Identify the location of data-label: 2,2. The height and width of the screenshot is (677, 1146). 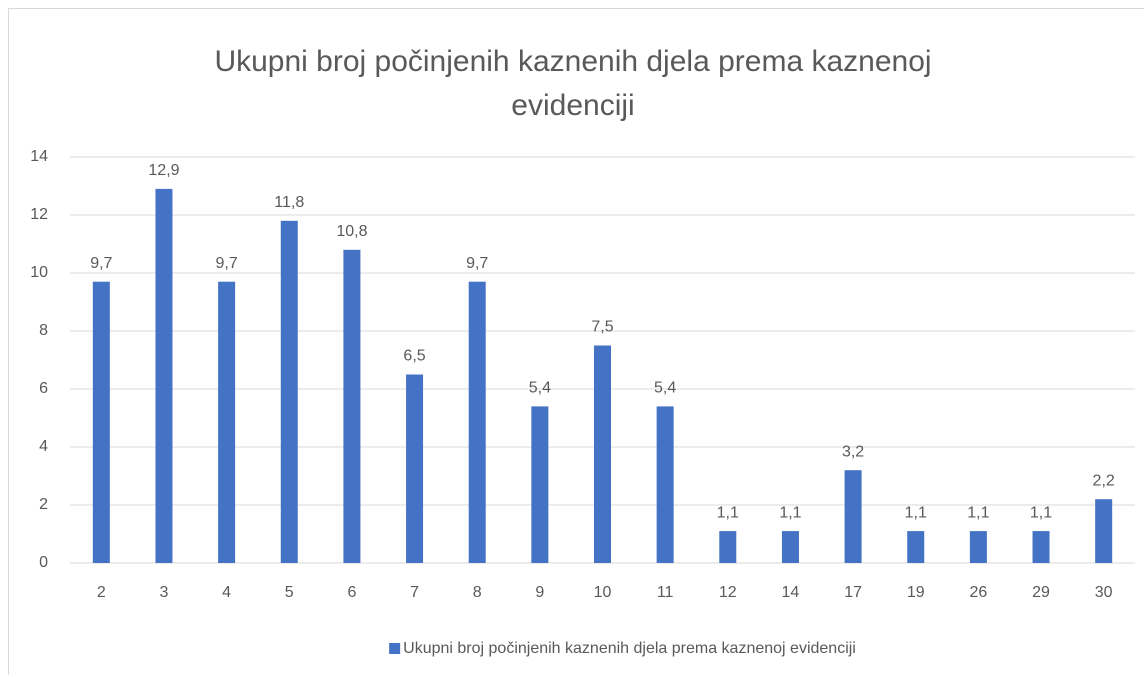
(1104, 480).